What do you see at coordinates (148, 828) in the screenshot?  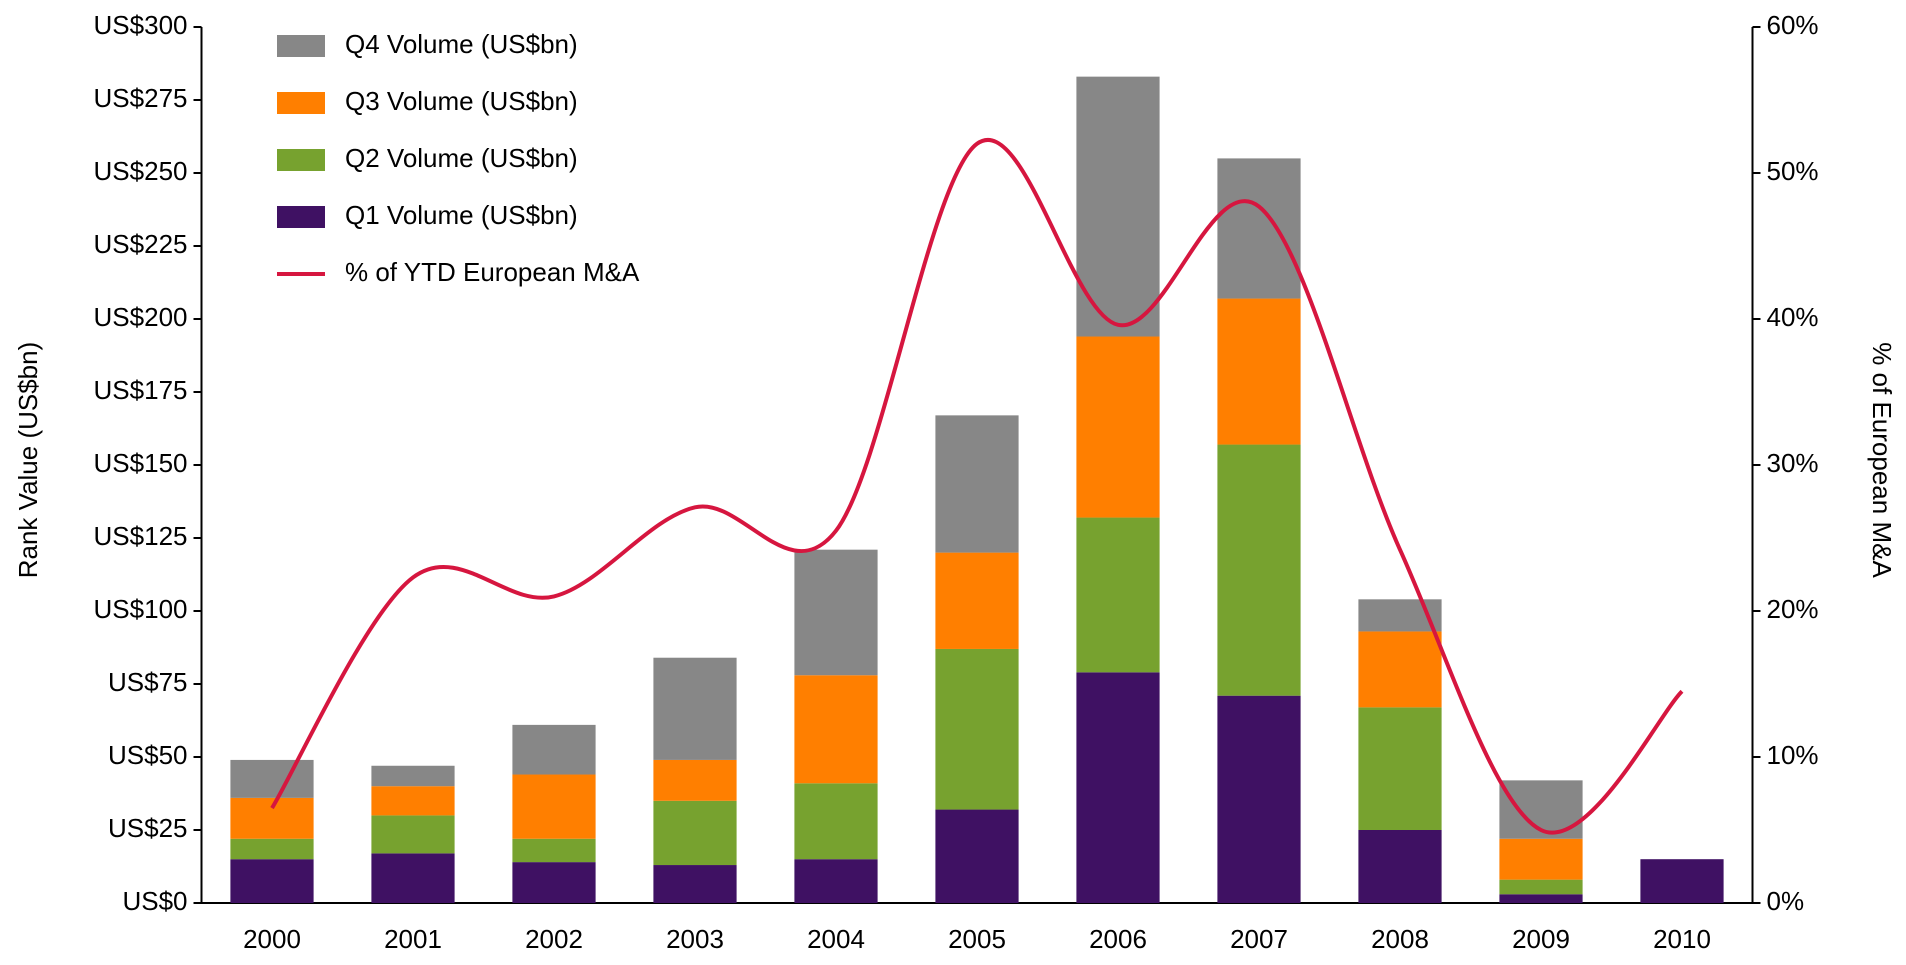 I see `y-tick-label: US$25` at bounding box center [148, 828].